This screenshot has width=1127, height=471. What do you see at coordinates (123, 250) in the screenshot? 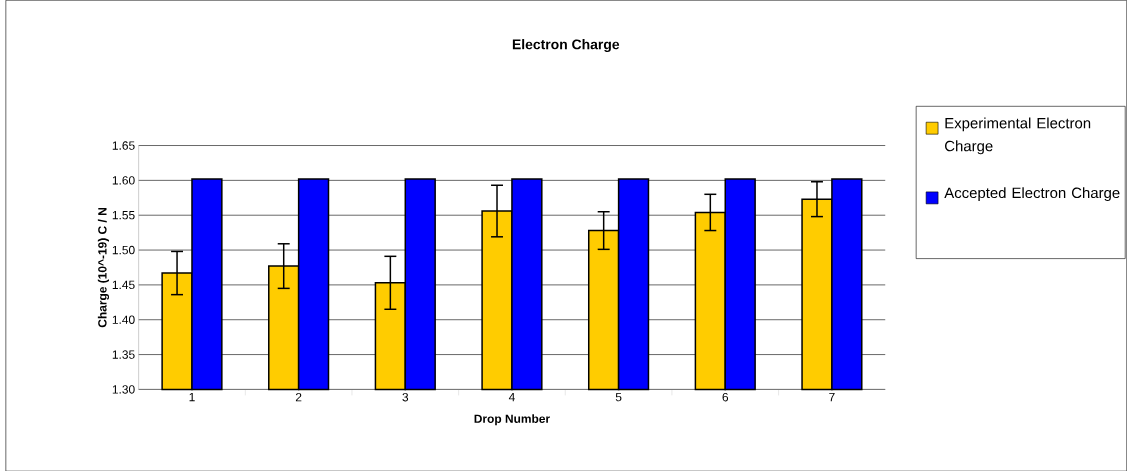
I see `y-tick-label: 1.50` at bounding box center [123, 250].